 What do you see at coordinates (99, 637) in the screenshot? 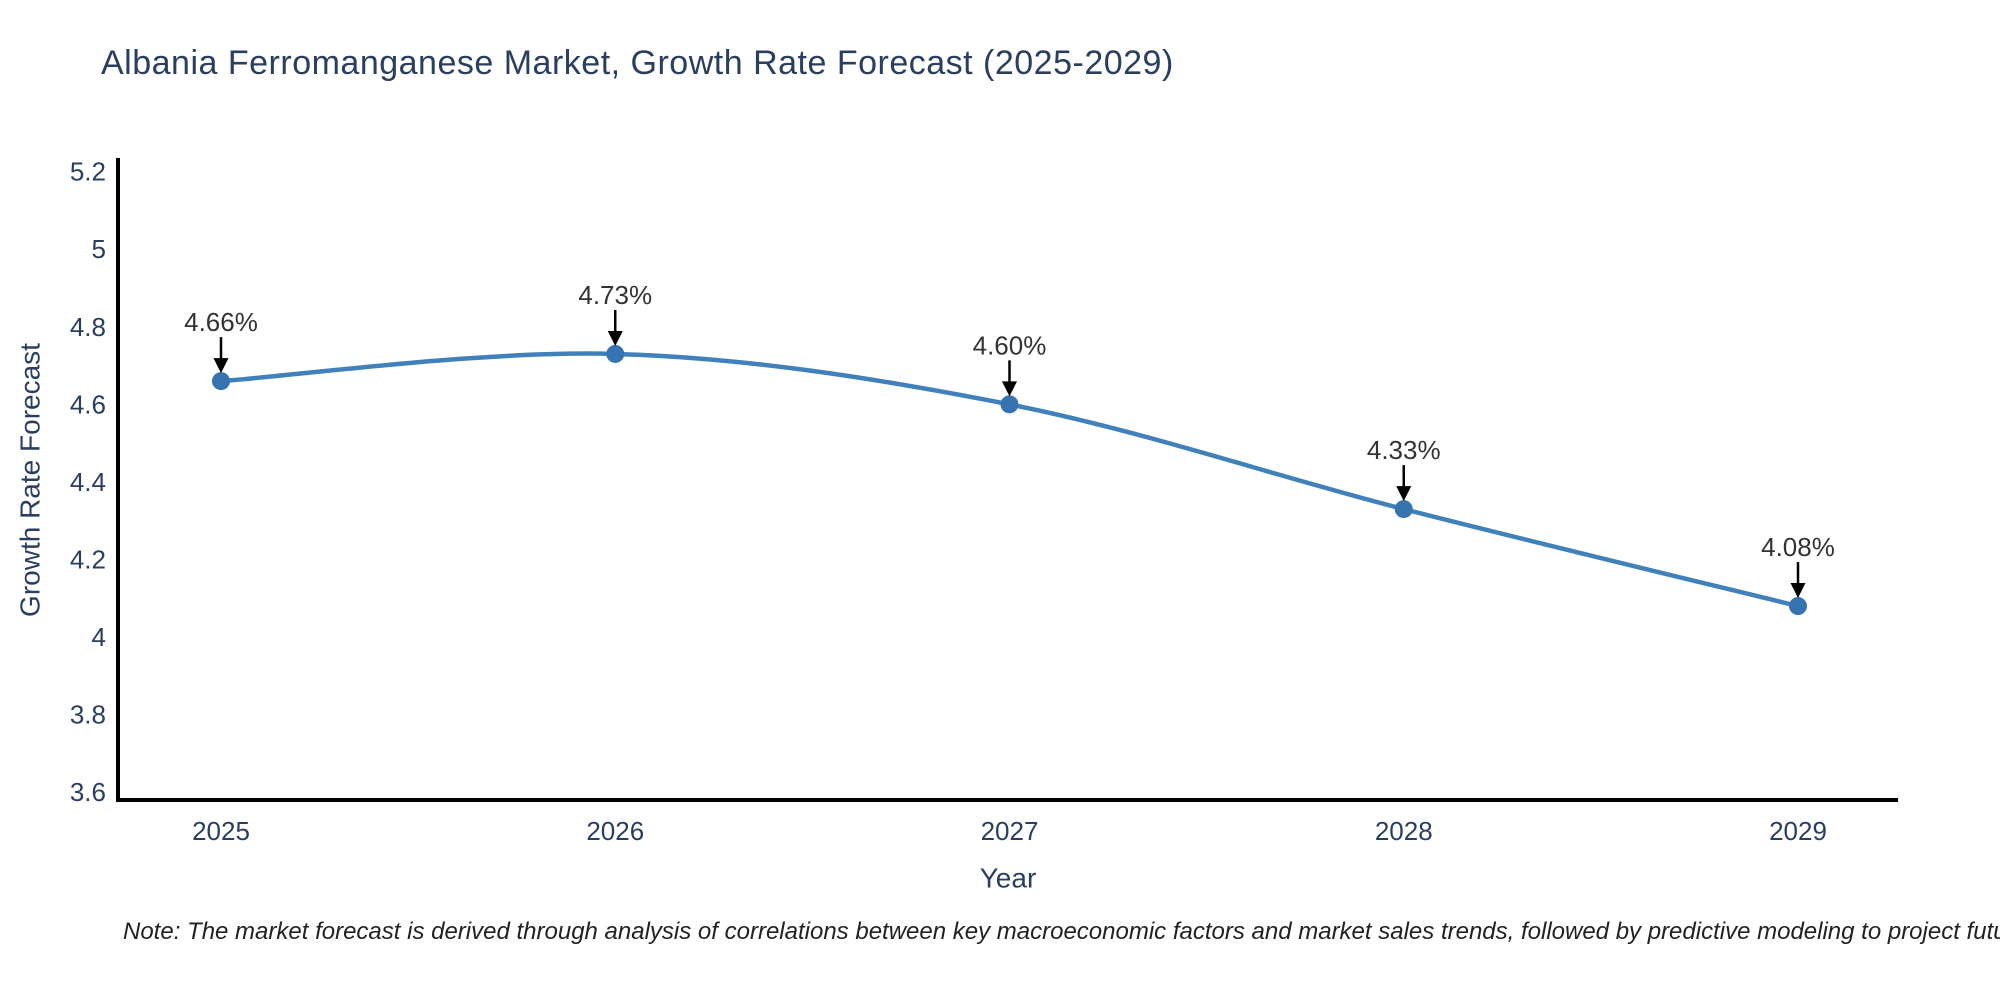
I see `y-tick-label: 4` at bounding box center [99, 637].